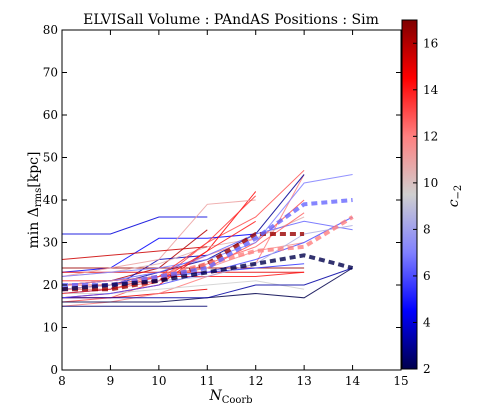 The width and height of the screenshot is (480, 411). I want to click on y-axis-label-sub: rms, so click(38, 197).